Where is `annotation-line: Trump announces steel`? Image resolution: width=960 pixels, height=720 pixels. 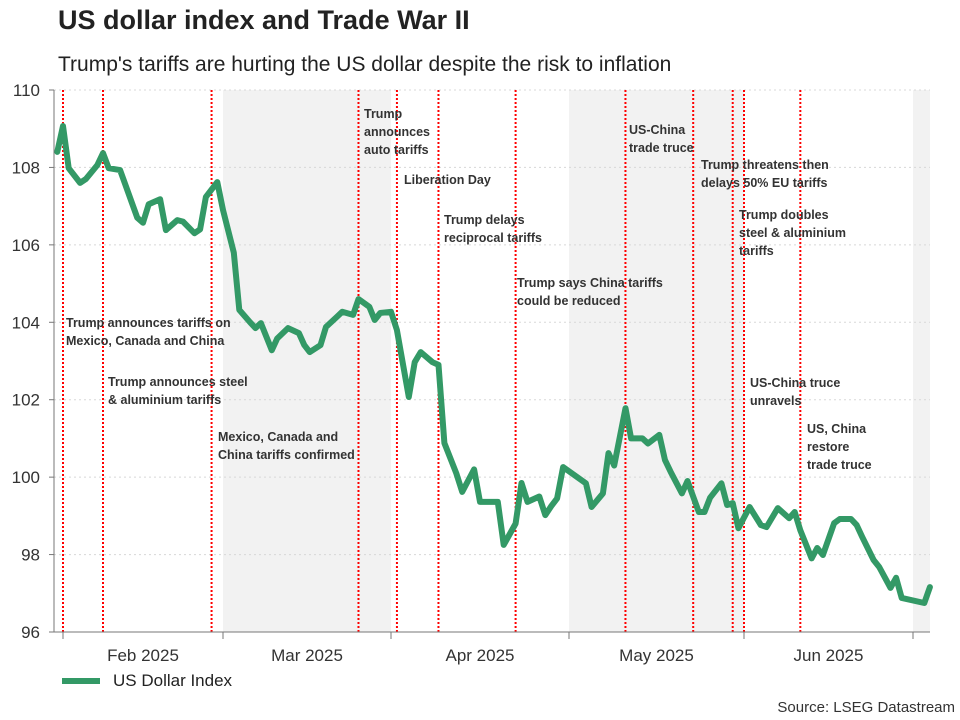
annotation-line: Trump announces steel is located at coordinates (178, 382).